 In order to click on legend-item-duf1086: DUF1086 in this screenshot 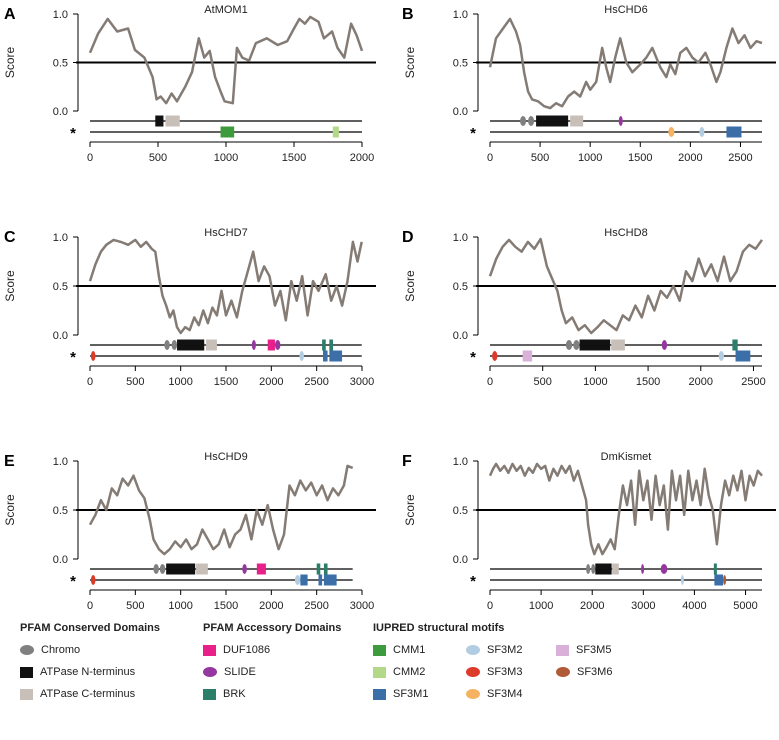, I will do `click(236, 650)`.